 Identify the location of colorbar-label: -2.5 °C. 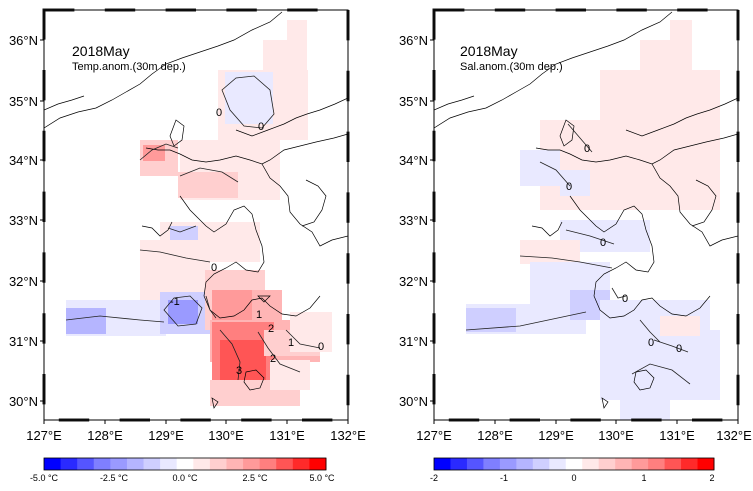
(114, 478).